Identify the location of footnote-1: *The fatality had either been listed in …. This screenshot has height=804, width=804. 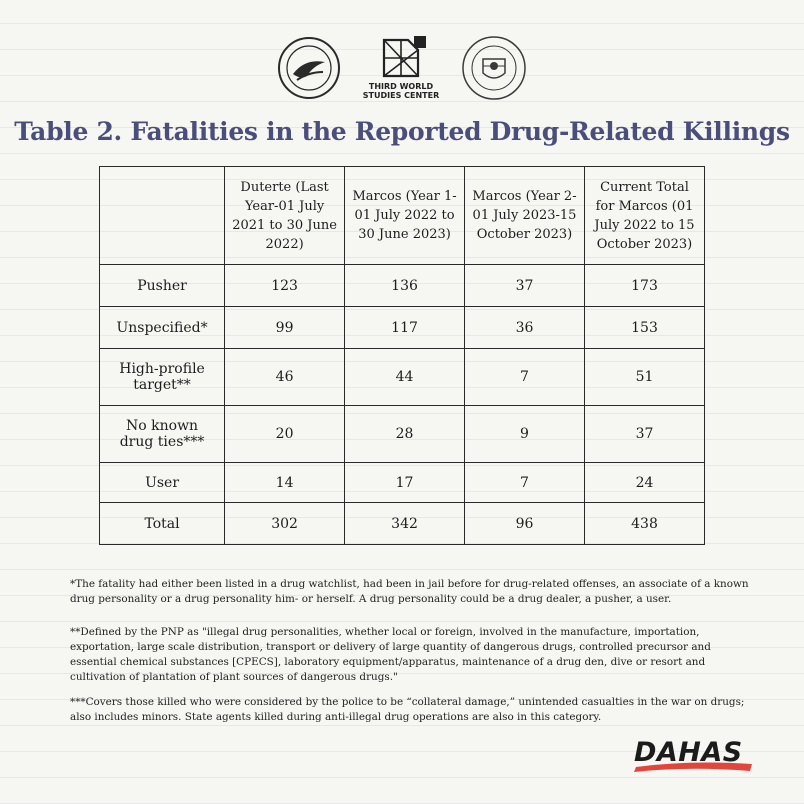
(409, 591).